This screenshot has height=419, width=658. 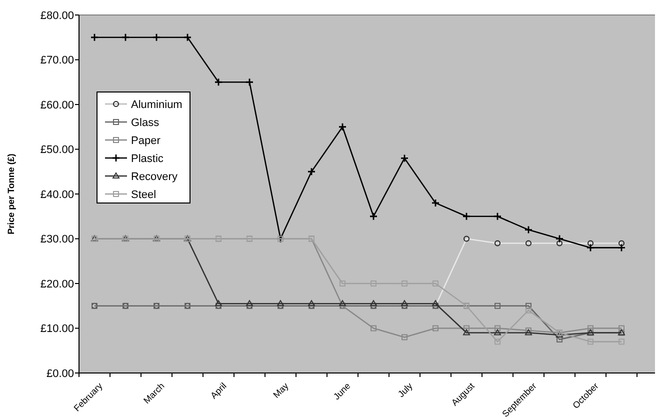 What do you see at coordinates (146, 140) in the screenshot?
I see `legend-label: Paper` at bounding box center [146, 140].